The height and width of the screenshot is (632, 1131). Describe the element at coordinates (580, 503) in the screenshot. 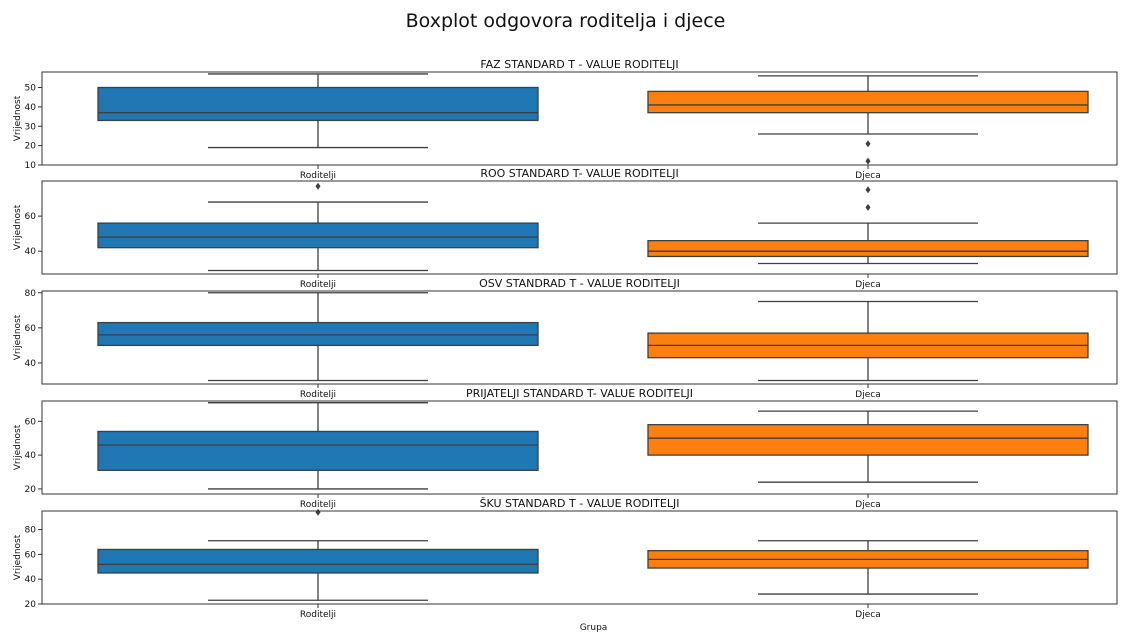

I see `panel-title: ŠKU STANDARD T - VALUE RODITELJI` at that location.